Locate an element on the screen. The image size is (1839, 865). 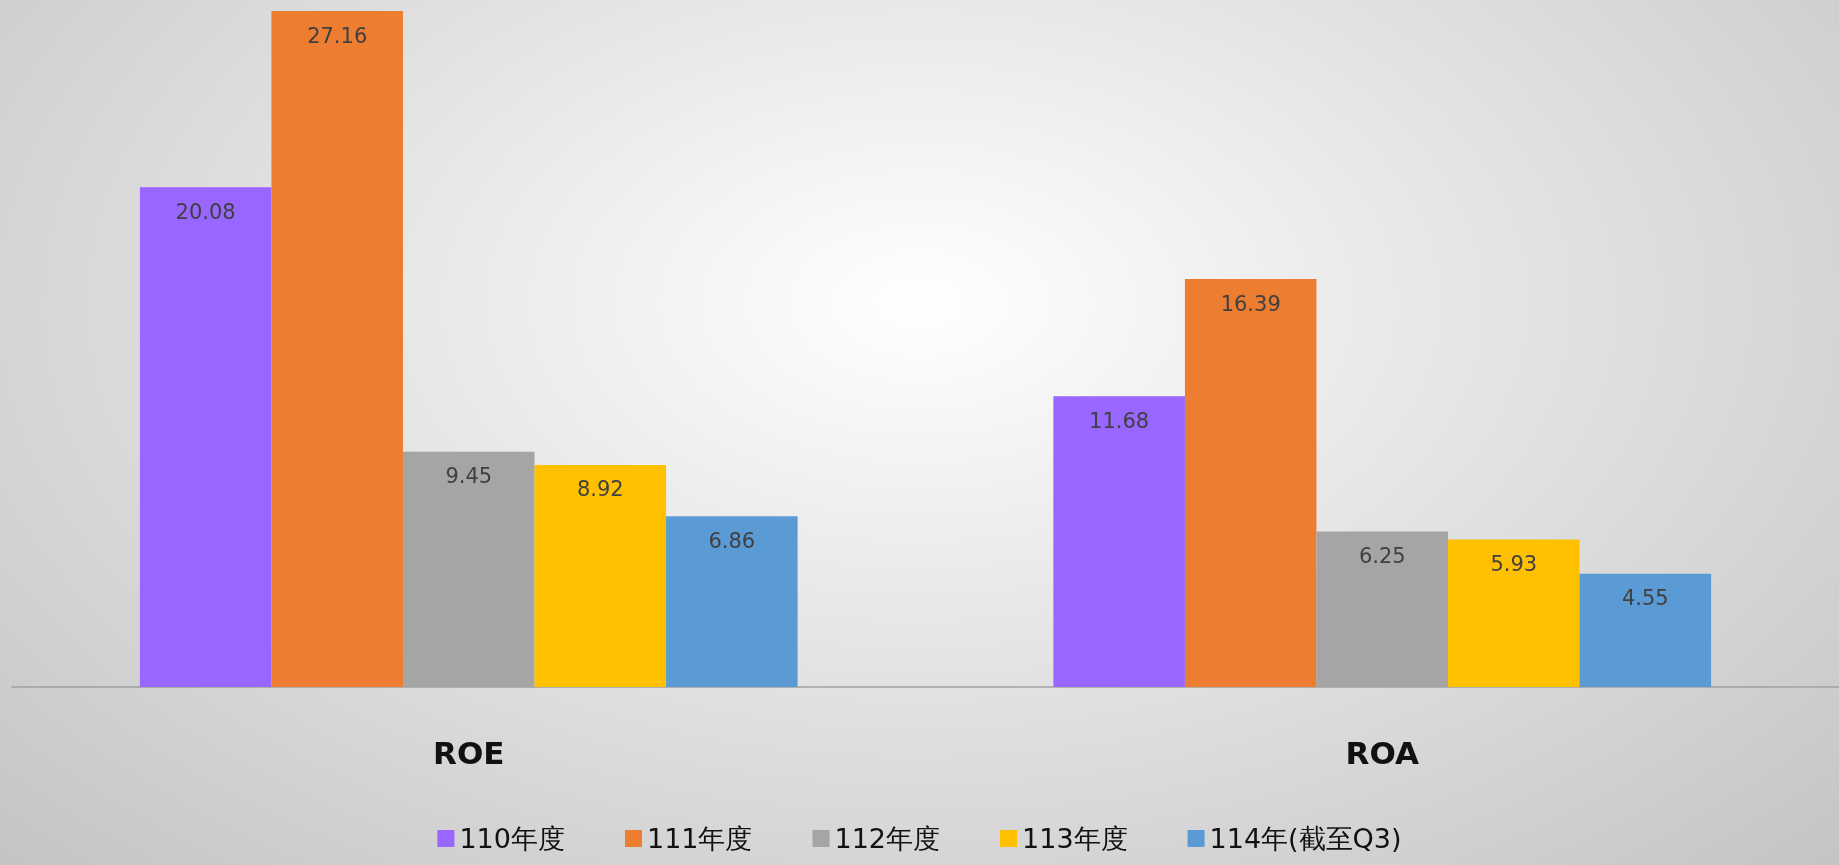
data-label: 6.86 is located at coordinates (732, 540).